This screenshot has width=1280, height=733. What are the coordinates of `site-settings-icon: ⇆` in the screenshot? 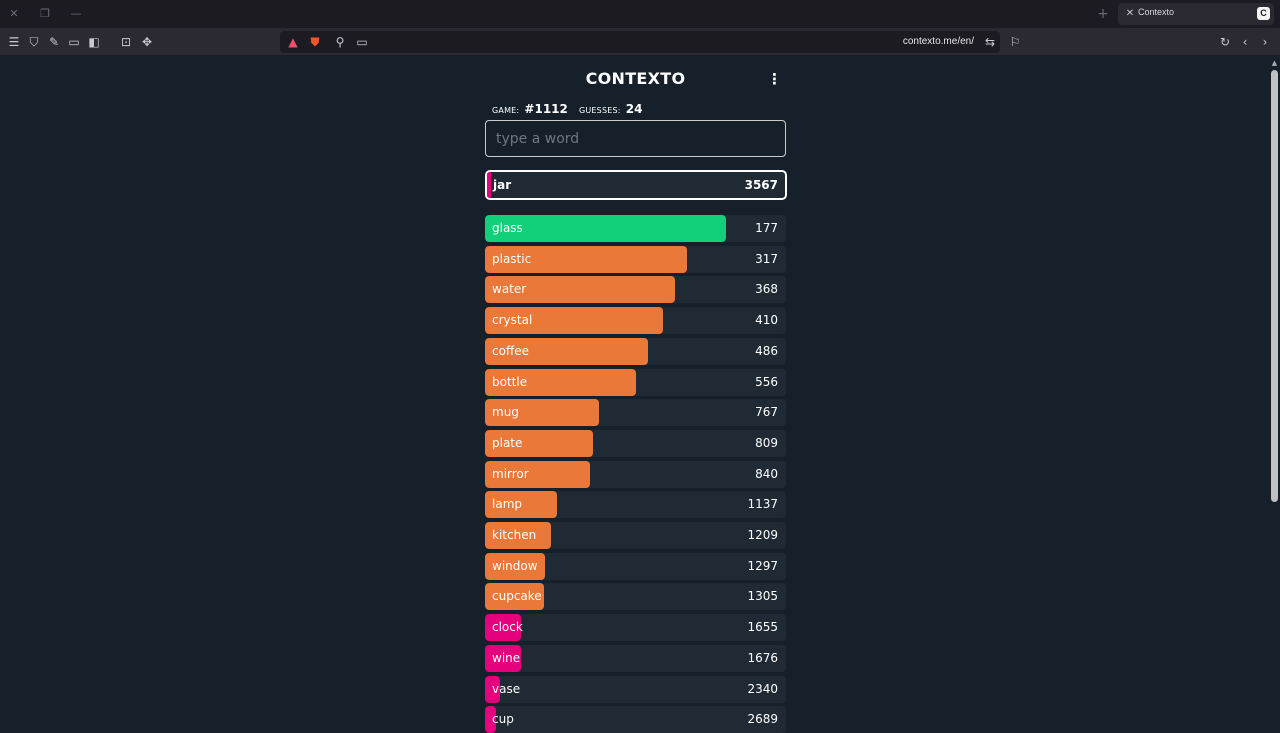 It's located at (990, 42).